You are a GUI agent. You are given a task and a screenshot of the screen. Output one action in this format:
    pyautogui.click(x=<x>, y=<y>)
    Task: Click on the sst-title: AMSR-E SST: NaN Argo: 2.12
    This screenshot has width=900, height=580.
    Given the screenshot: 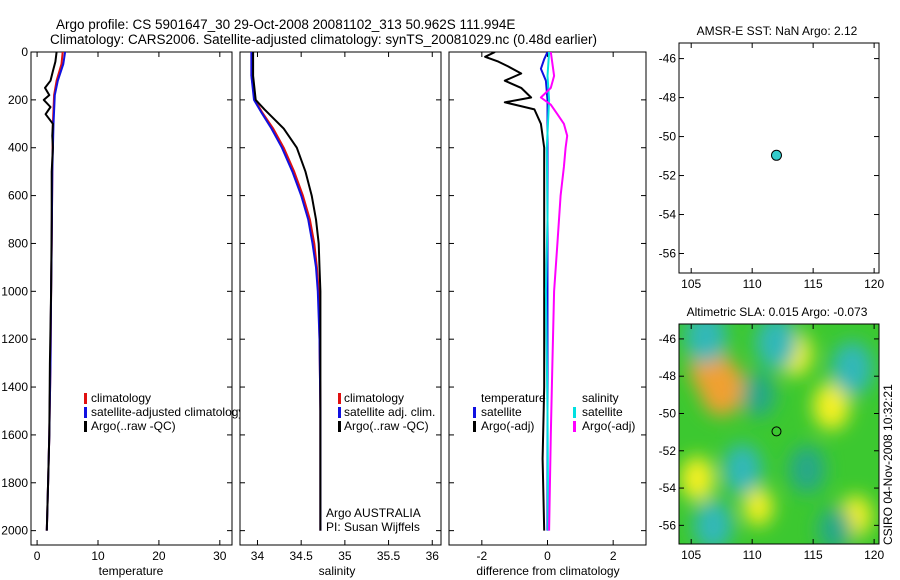 What is the action you would take?
    pyautogui.click(x=777, y=31)
    